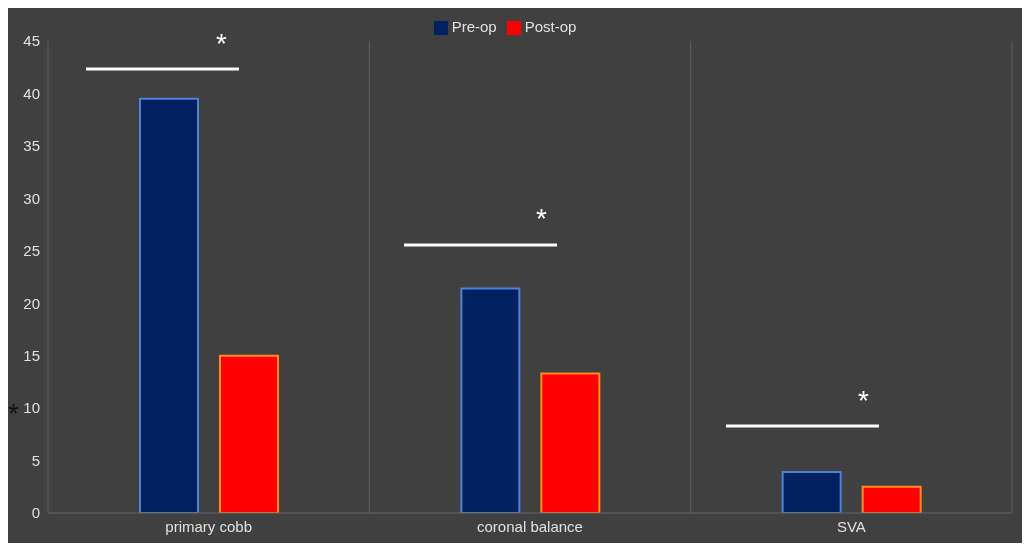 This screenshot has width=1030, height=551. What do you see at coordinates (31, 146) in the screenshot?
I see `y-tick-label: 35` at bounding box center [31, 146].